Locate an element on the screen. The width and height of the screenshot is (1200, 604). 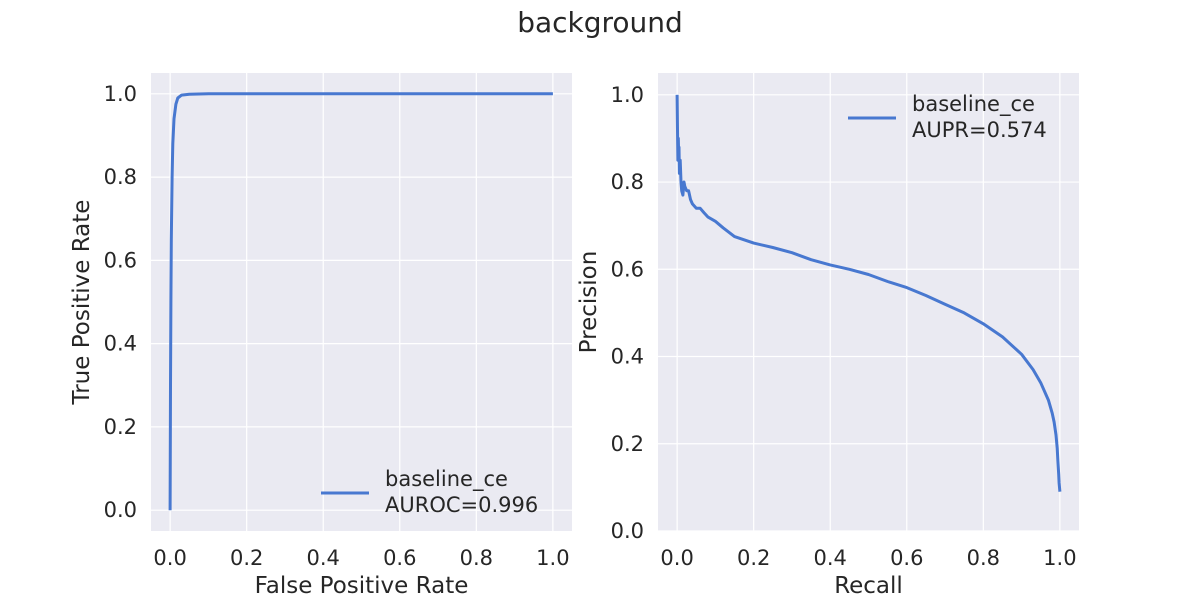
x-axis-label: False Positive Rate is located at coordinates (362, 586).